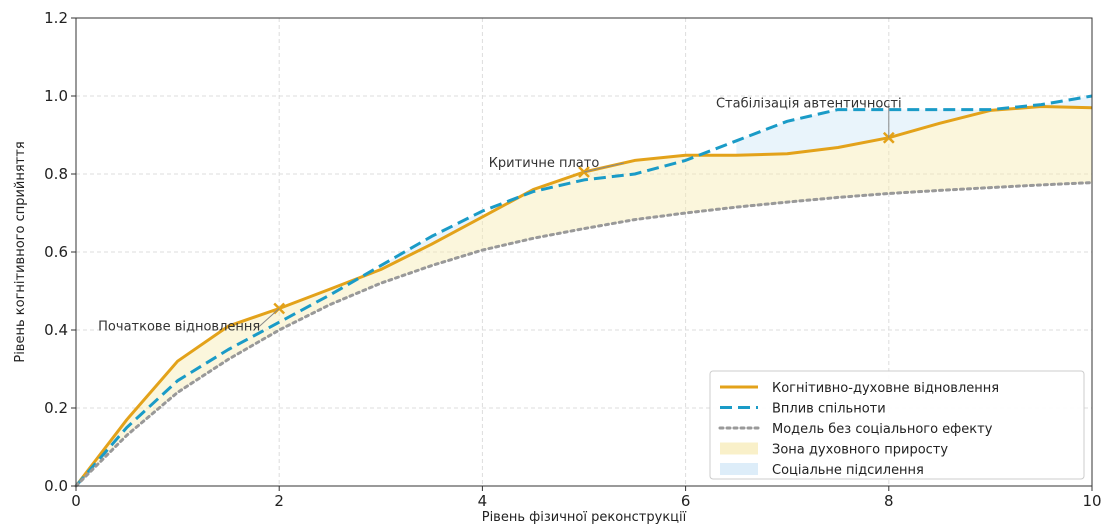 Image resolution: width=1111 pixels, height=524 pixels. What do you see at coordinates (829, 409) in the screenshot?
I see `legend-label: Вплив спільноти` at bounding box center [829, 409].